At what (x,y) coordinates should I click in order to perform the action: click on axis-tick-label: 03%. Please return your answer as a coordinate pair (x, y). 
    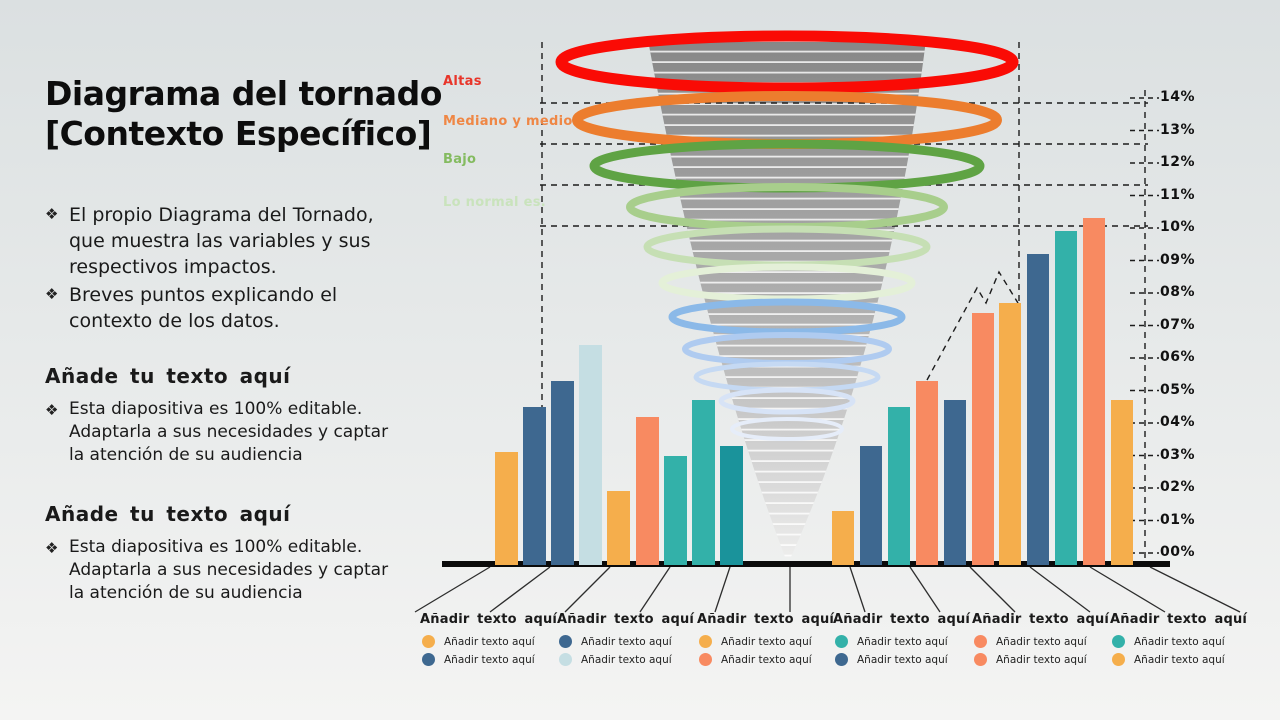
    Looking at the image, I should click on (1178, 454).